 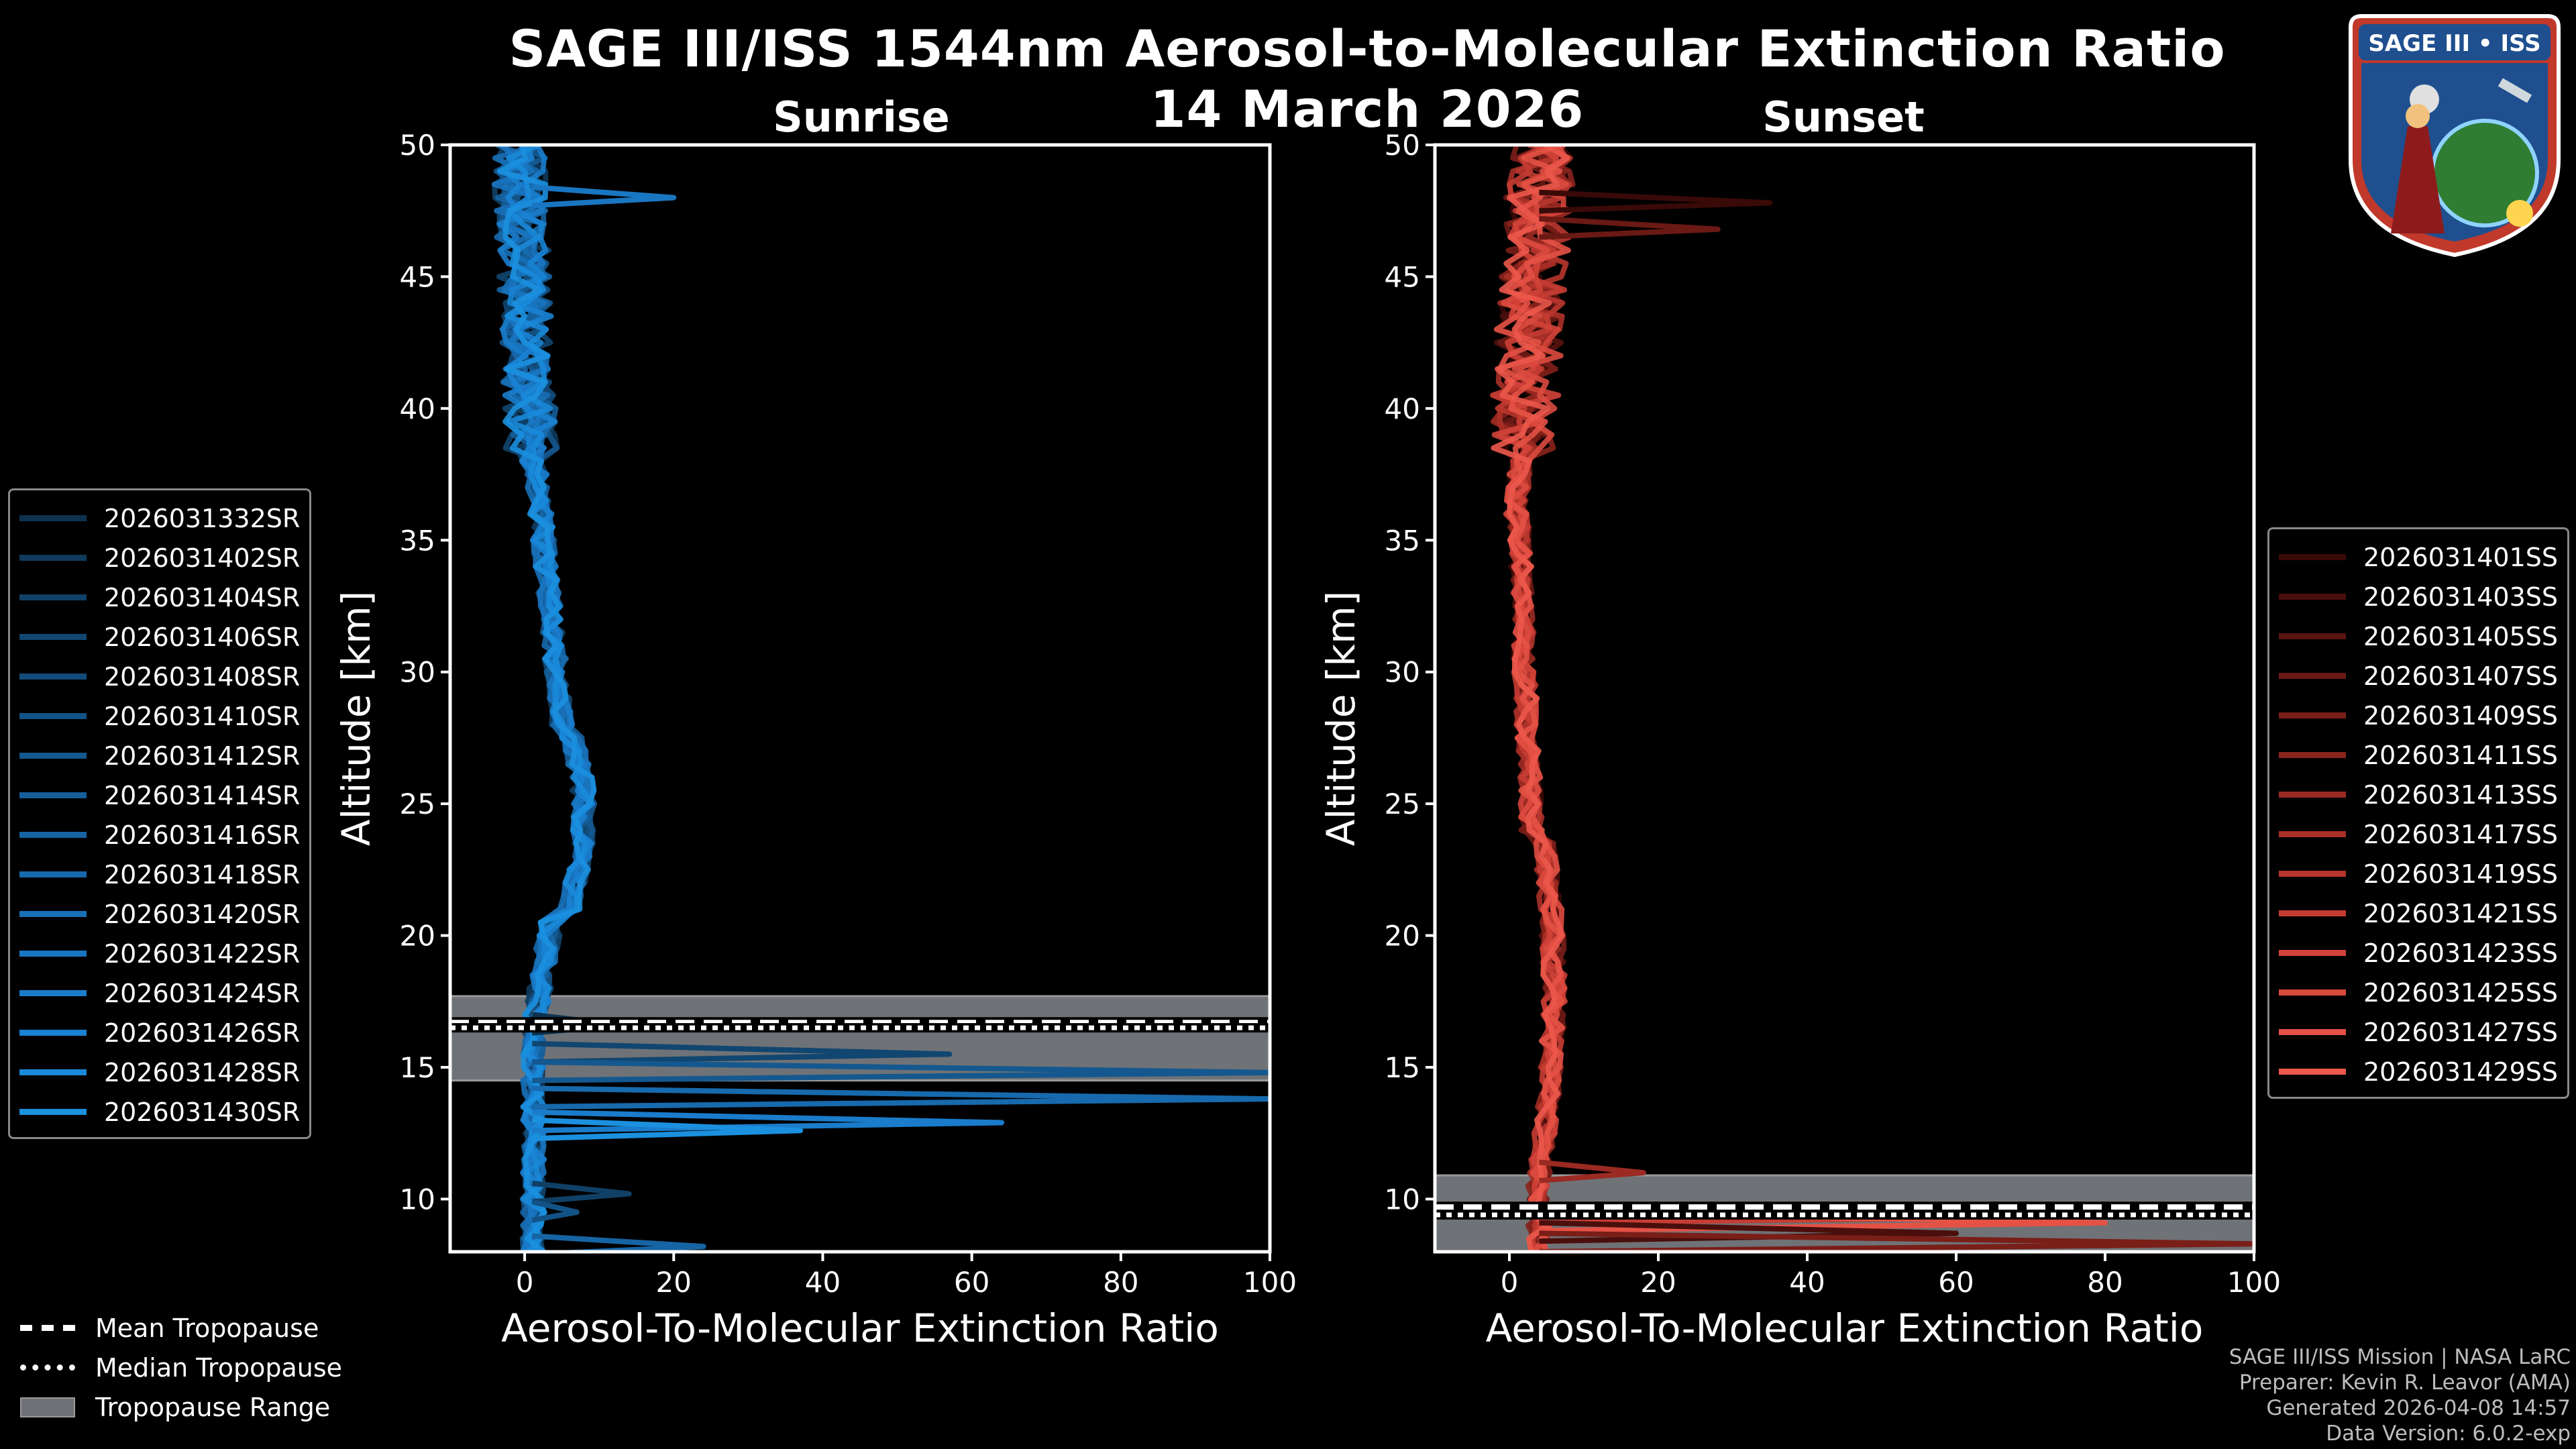 What do you see at coordinates (159, 755) in the screenshot?
I see `legend-item: 2026031412SR` at bounding box center [159, 755].